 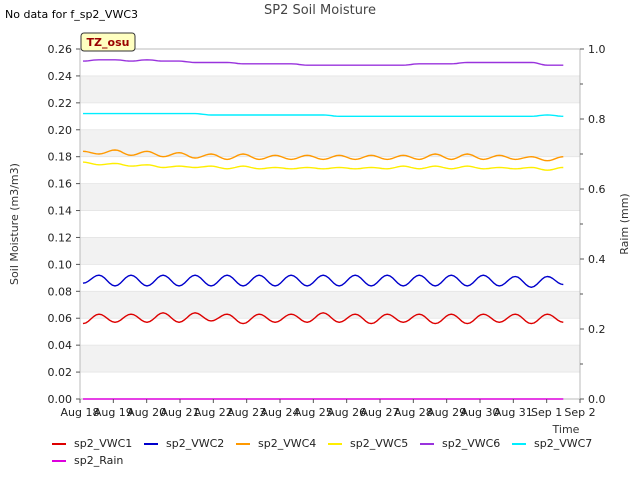 What do you see at coordinates (246, 412) in the screenshot?
I see `x-tick-label: Aug 23` at bounding box center [246, 412].